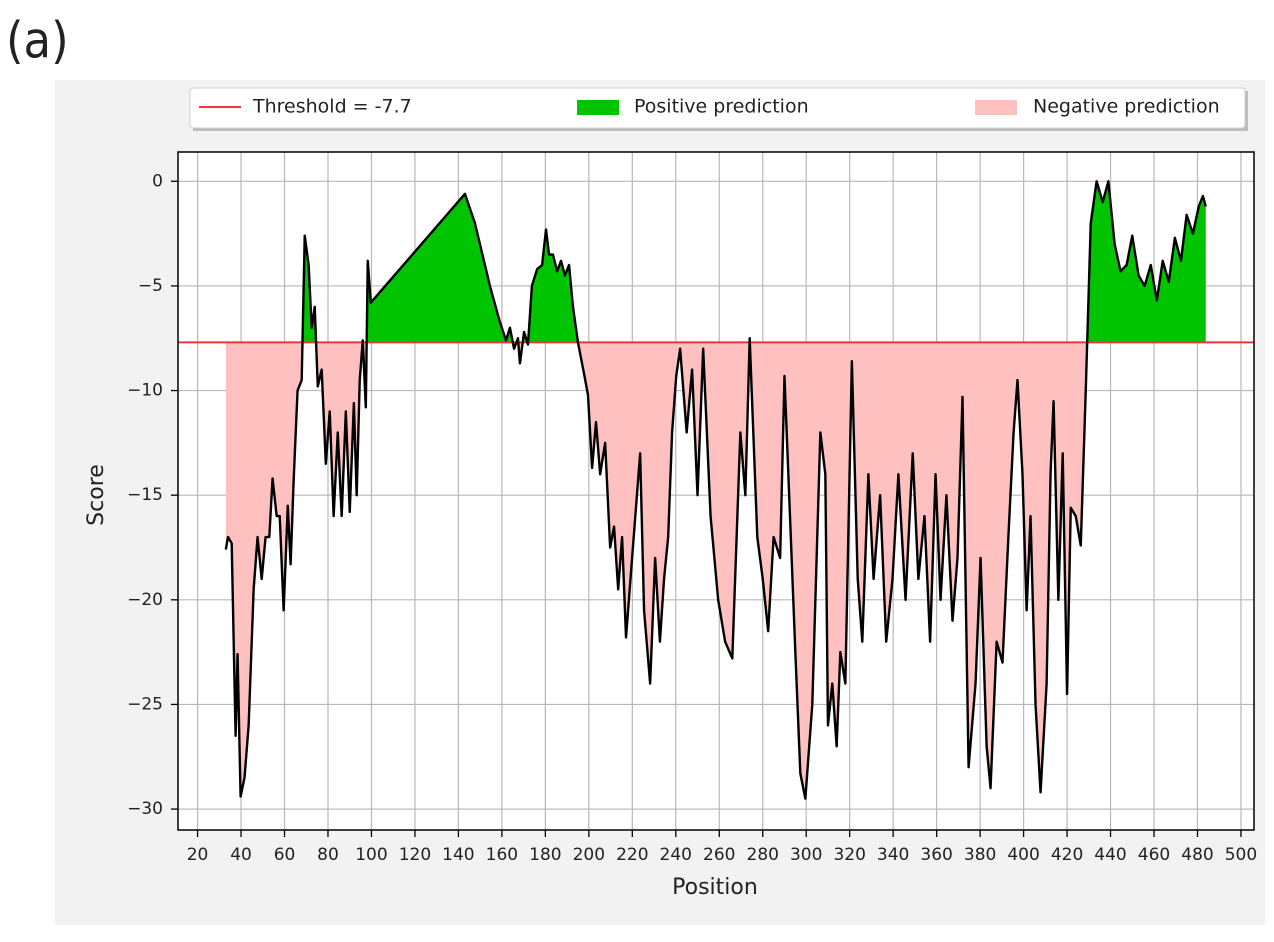 The height and width of the screenshot is (942, 1274). Describe the element at coordinates (1241, 855) in the screenshot. I see `x-tick-label: 500` at that location.